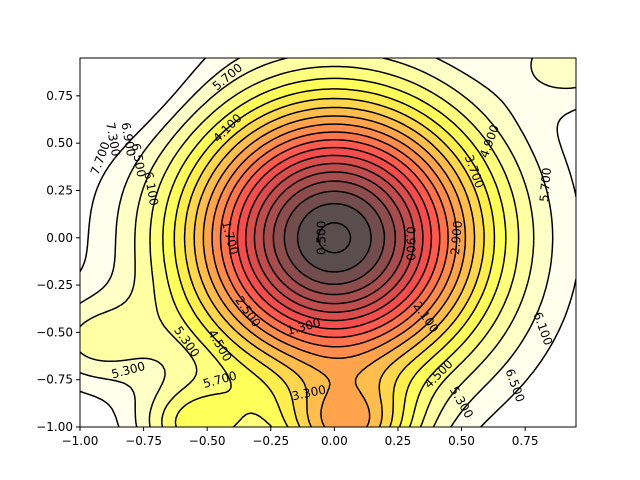  I want to click on contour-label-text: 6.900, so click(128, 139).